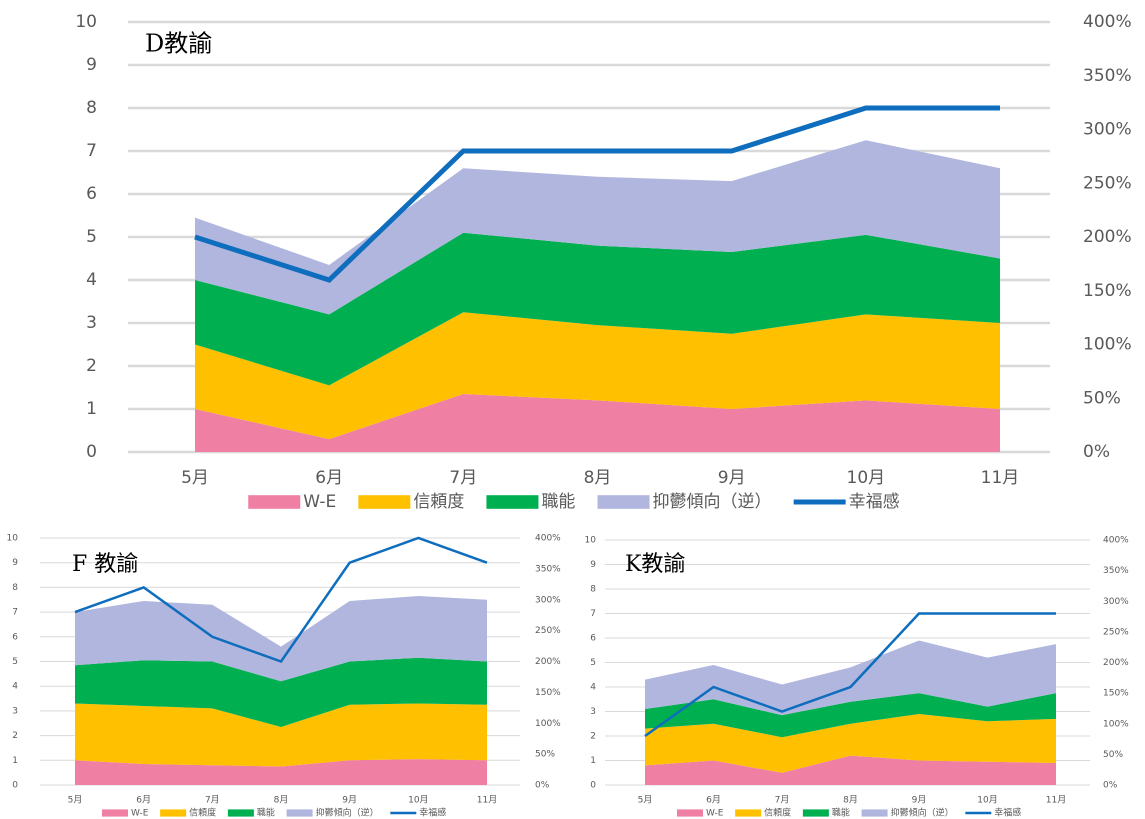  I want to click on chart-title: K教諭, so click(655, 564).